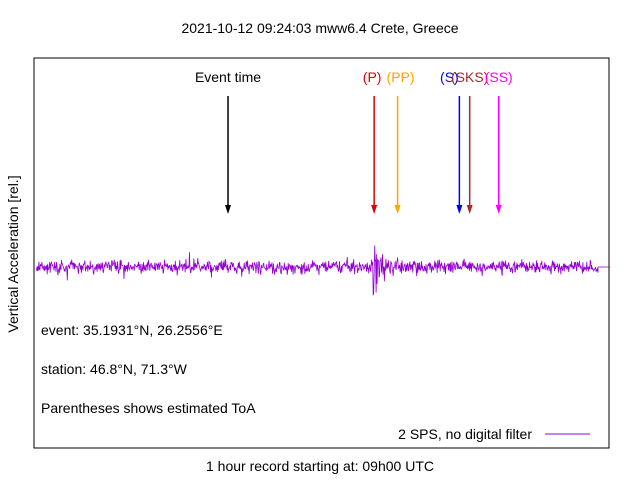 This screenshot has height=480, width=640. I want to click on marker-event-time: Event time, so click(228, 141).